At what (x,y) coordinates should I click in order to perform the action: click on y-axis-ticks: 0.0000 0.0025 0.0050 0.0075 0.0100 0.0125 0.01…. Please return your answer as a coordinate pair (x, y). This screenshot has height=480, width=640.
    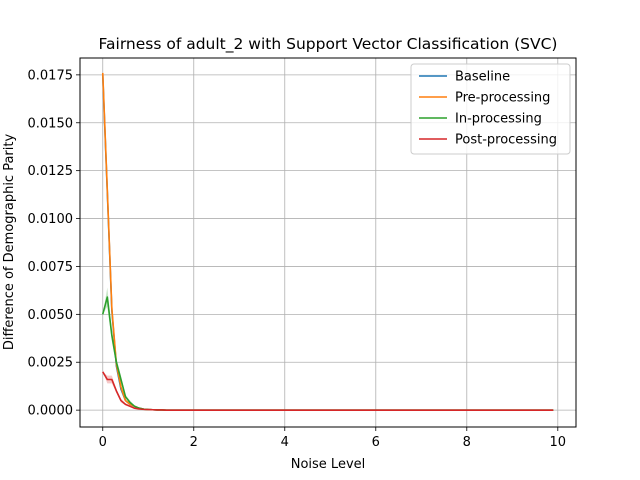
    Looking at the image, I should click on (54, 243).